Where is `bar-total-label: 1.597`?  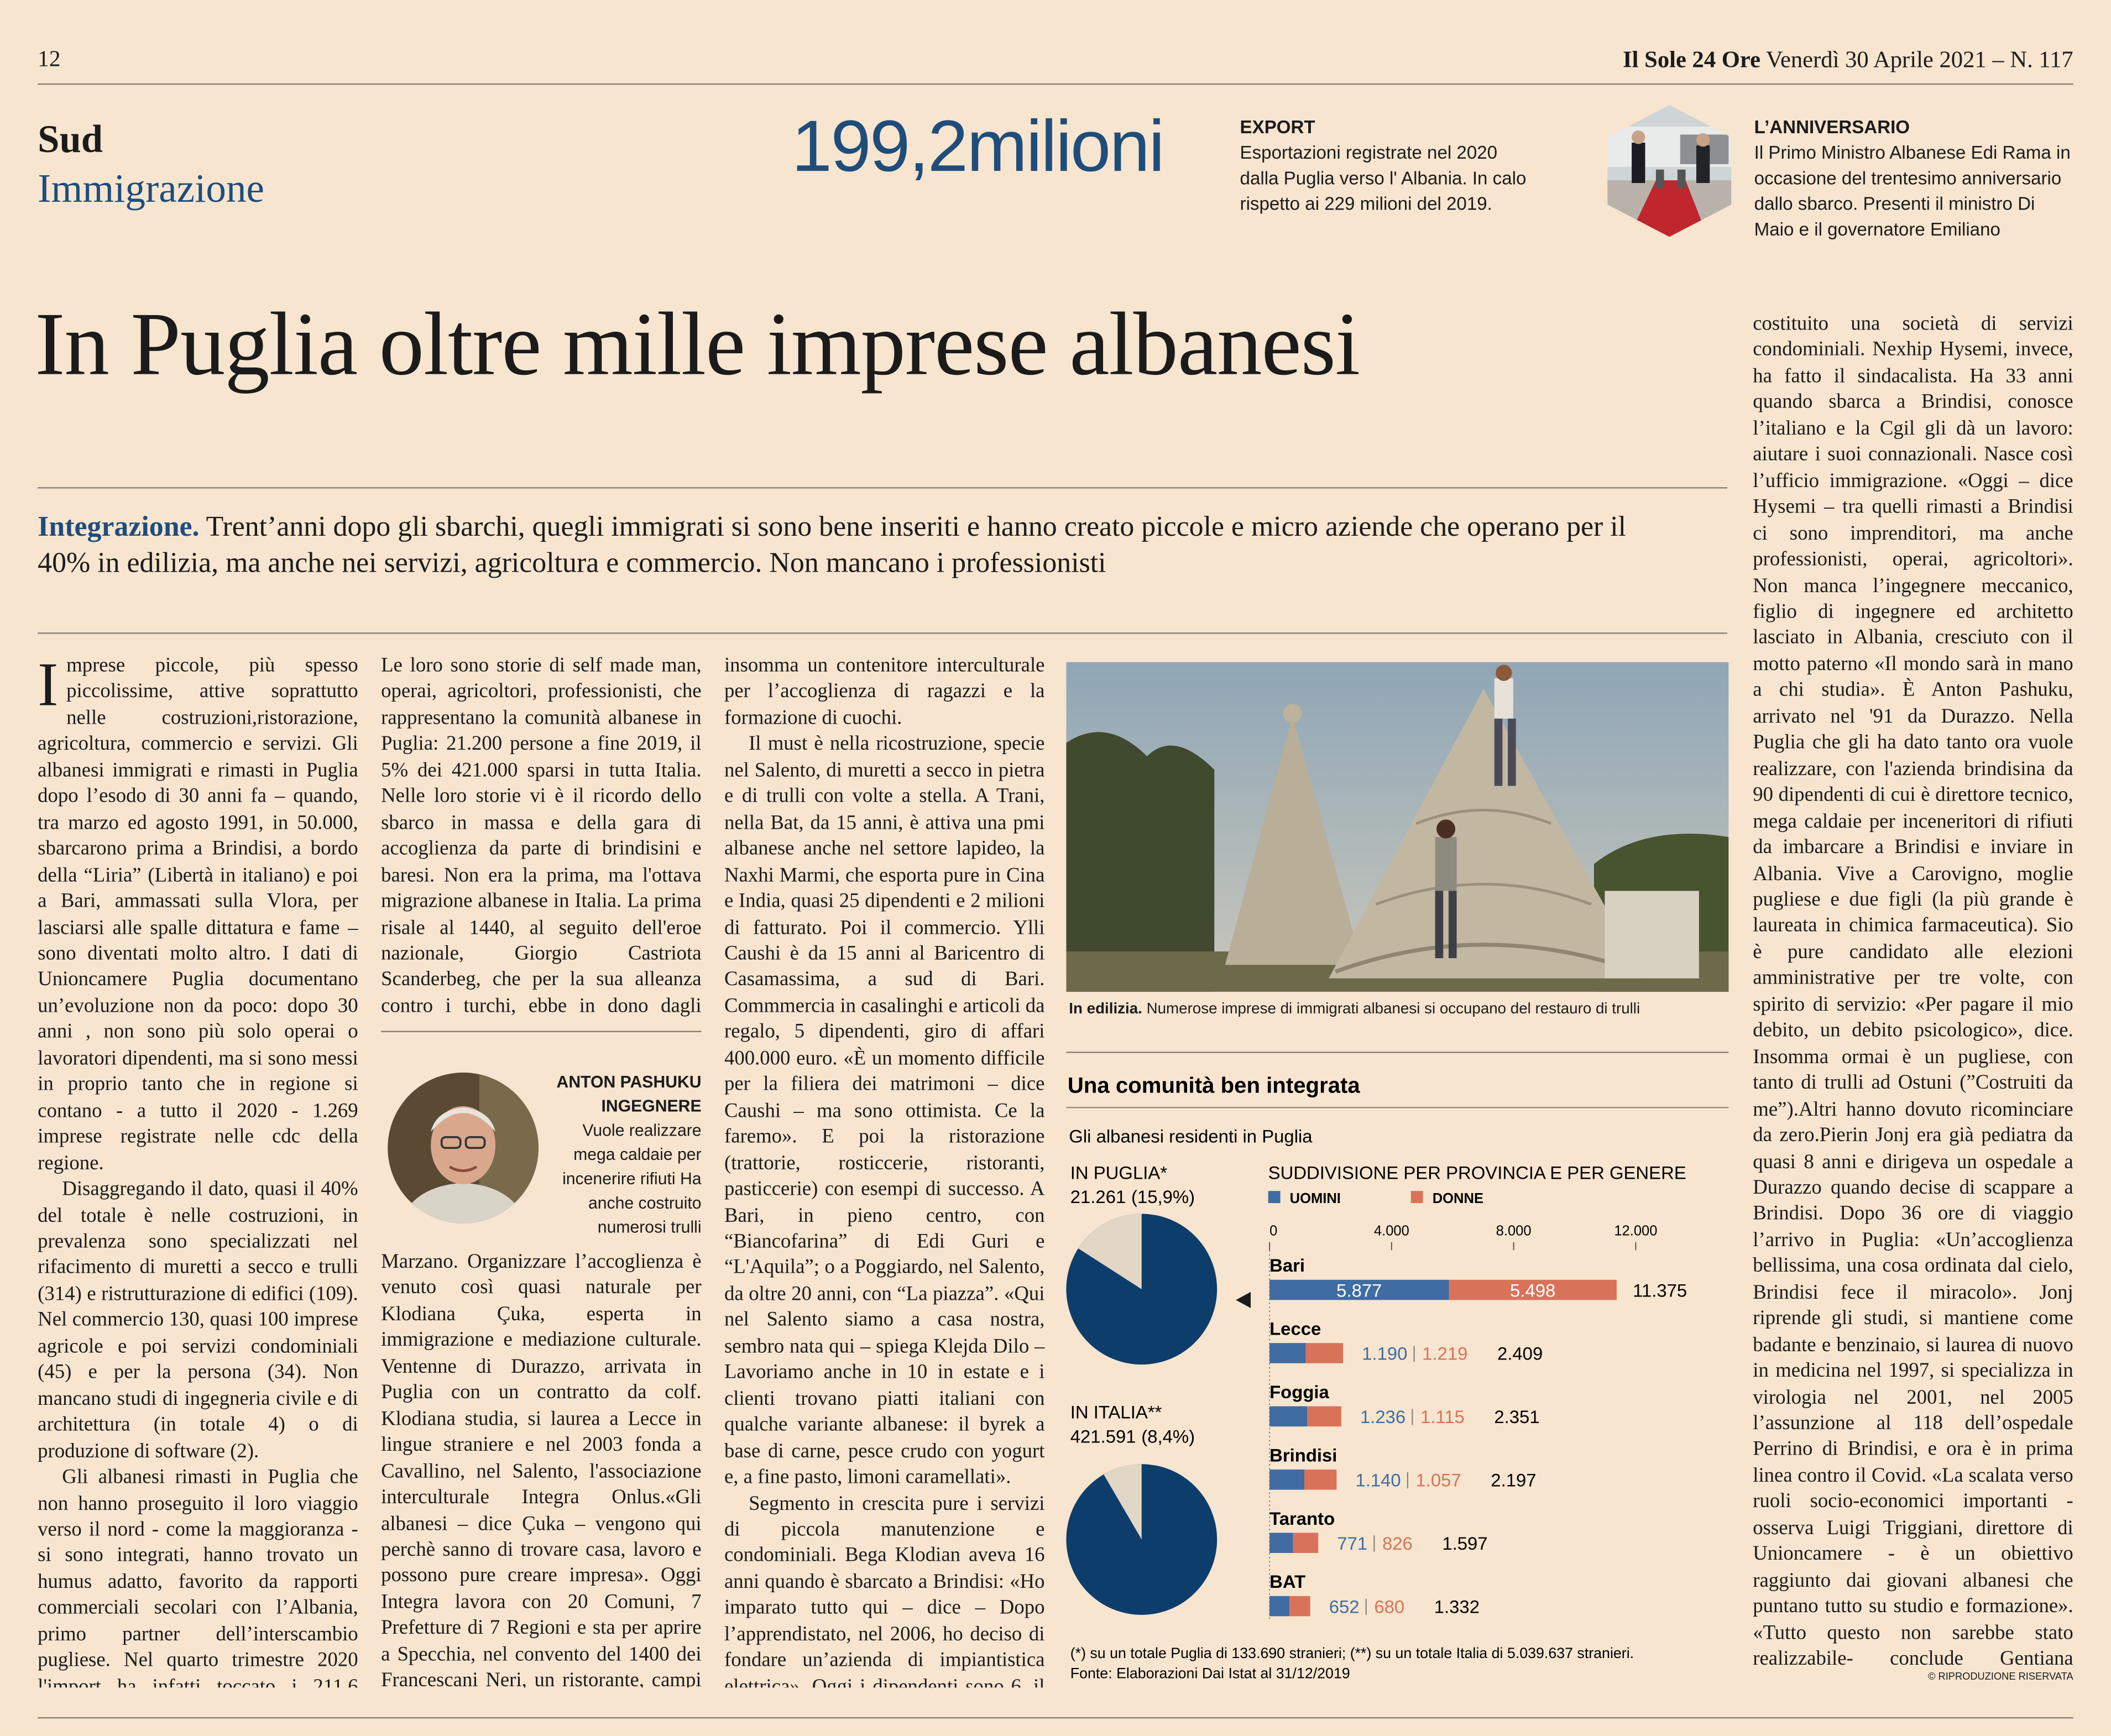
bar-total-label: 1.597 is located at coordinates (1464, 1543).